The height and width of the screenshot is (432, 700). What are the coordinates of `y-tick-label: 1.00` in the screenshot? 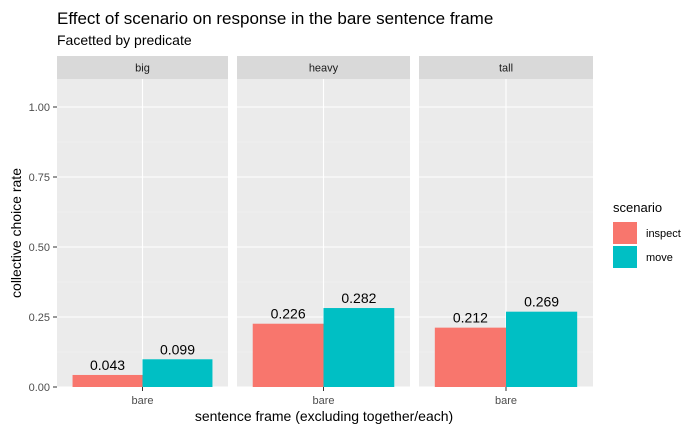 It's located at (39, 108).